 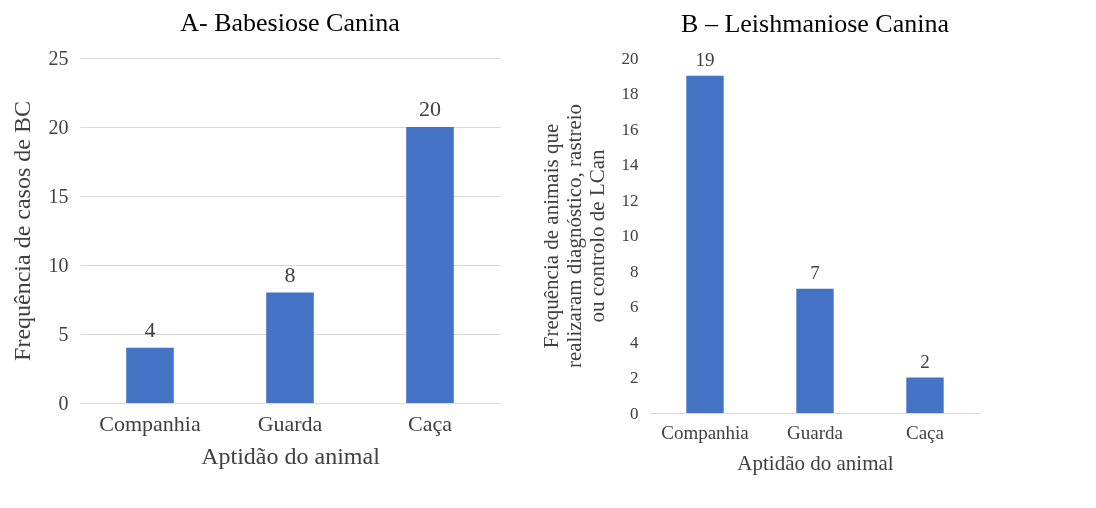 What do you see at coordinates (634, 271) in the screenshot?
I see `y-tick-label: 8` at bounding box center [634, 271].